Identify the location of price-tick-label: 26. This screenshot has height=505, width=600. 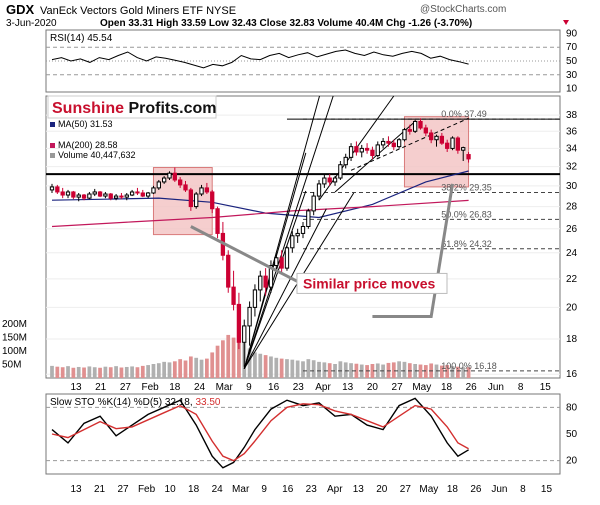
(572, 229).